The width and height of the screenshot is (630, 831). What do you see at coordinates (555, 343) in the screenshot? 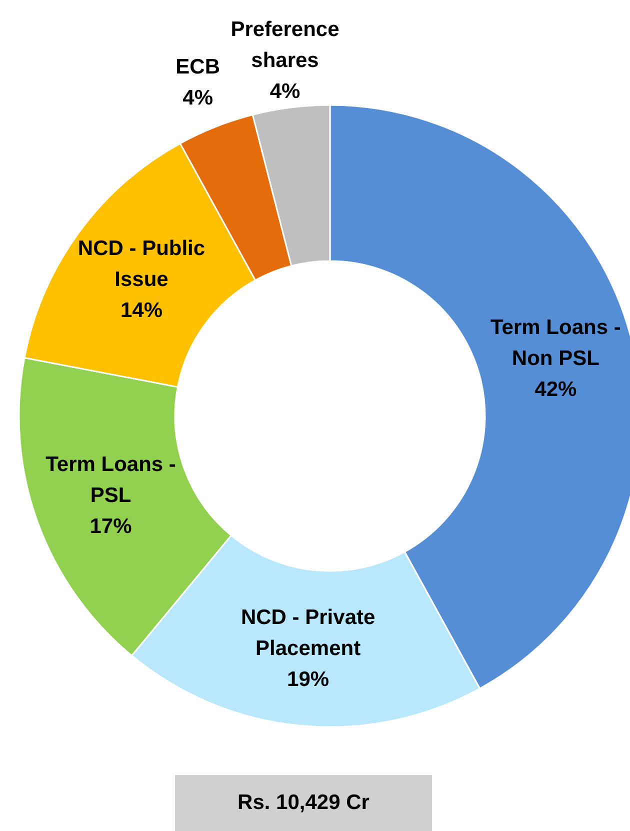
I see `slice-label: Term Loans - Non PSL` at bounding box center [555, 343].